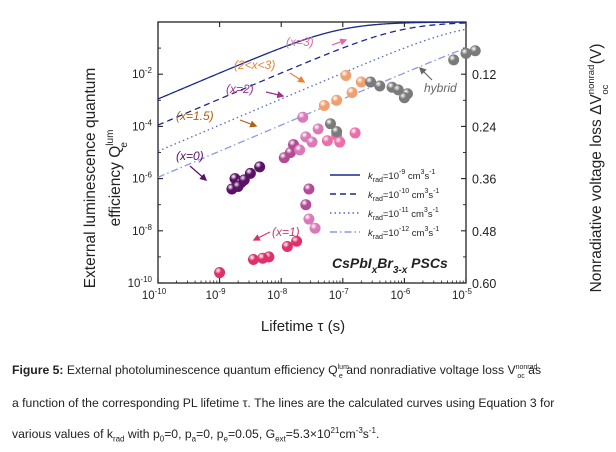 Image resolution: width=616 pixels, height=452 pixels. I want to click on y-tick-label-1: 10⁻⁴, so click(142, 125).